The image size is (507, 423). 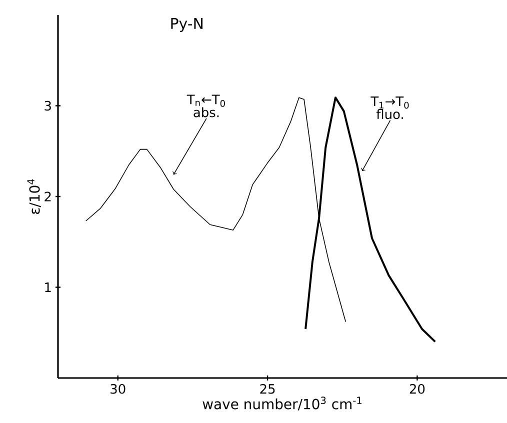 I want to click on y-tick-label: 2, so click(x=47, y=197).